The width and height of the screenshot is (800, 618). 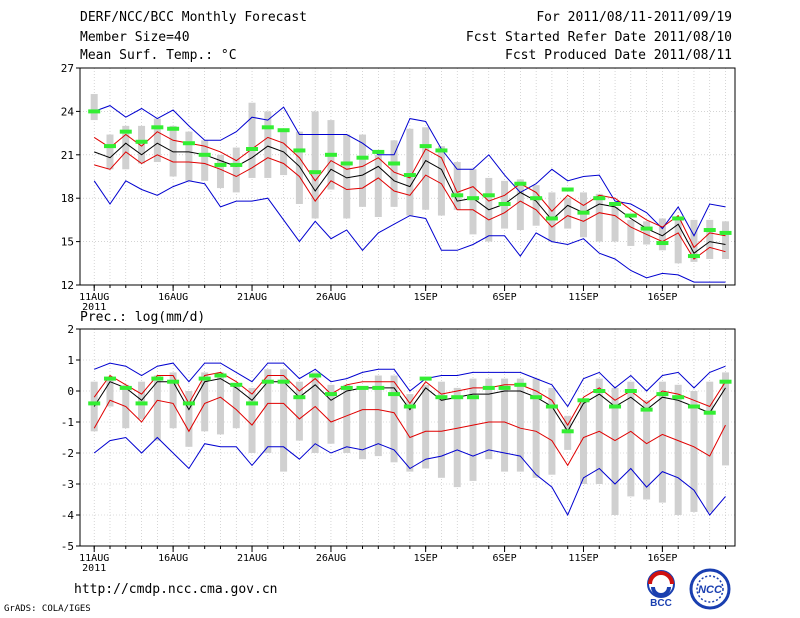 I want to click on y-tick-label: -3, so click(x=67, y=484).